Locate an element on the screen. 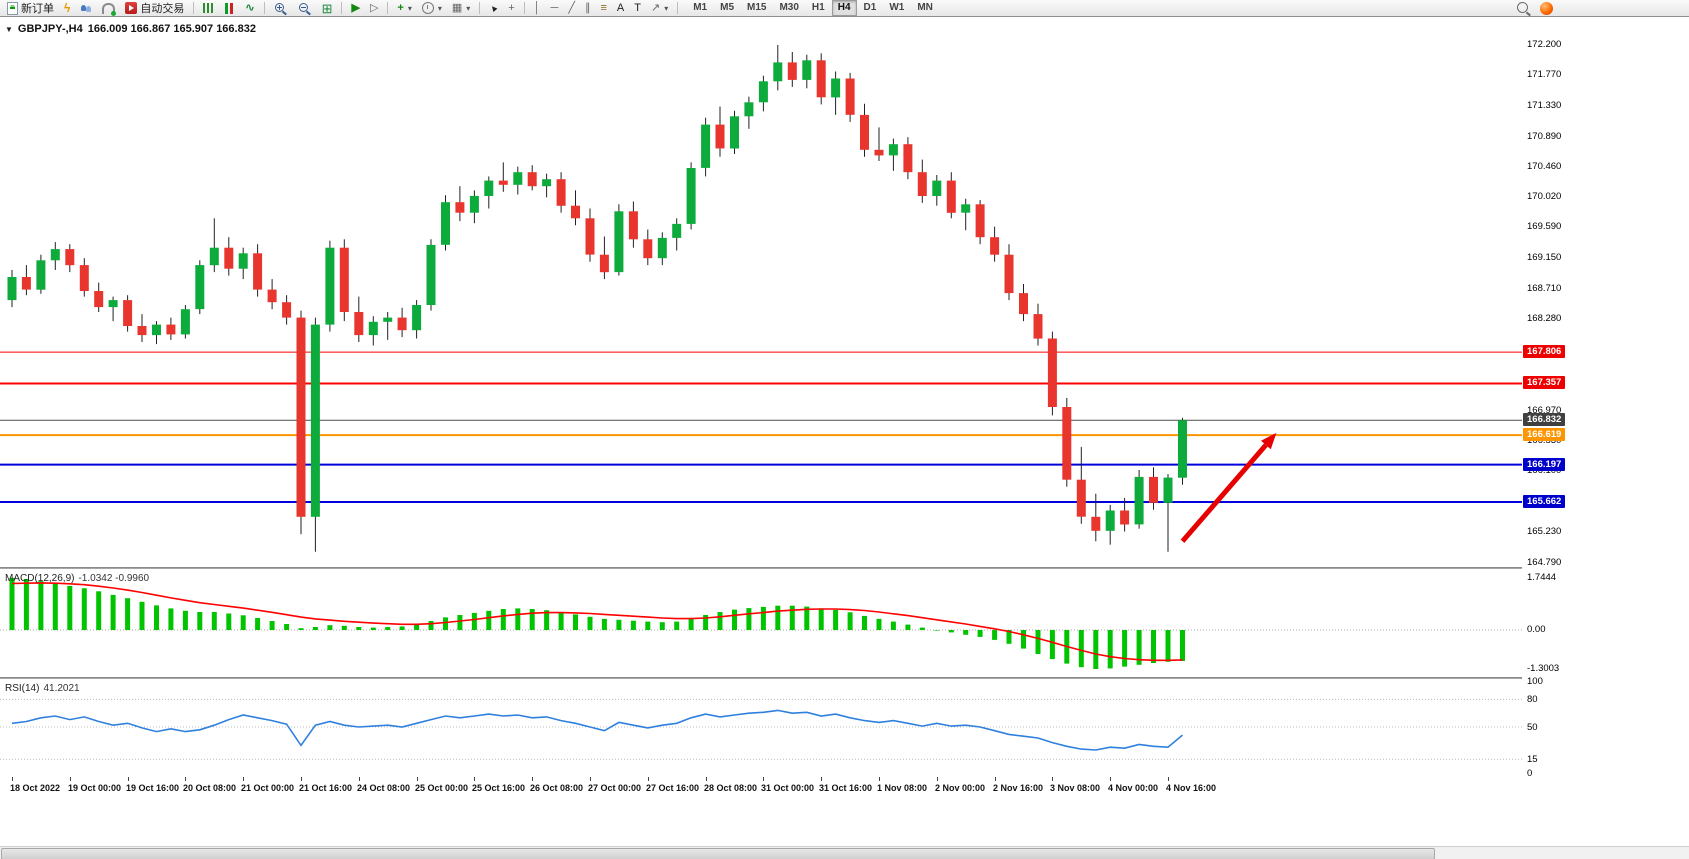 The height and width of the screenshot is (859, 1689). label-tool-button: T is located at coordinates (637, 8).